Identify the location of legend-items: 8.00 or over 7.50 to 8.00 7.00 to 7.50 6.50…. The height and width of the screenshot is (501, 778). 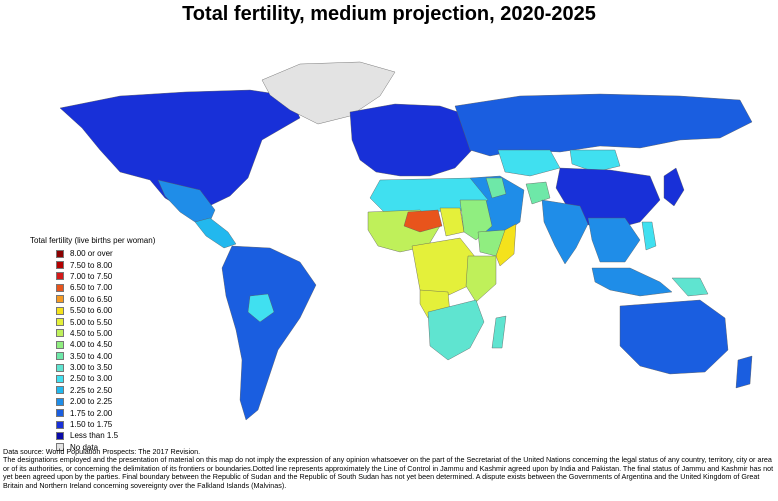
(79, 350).